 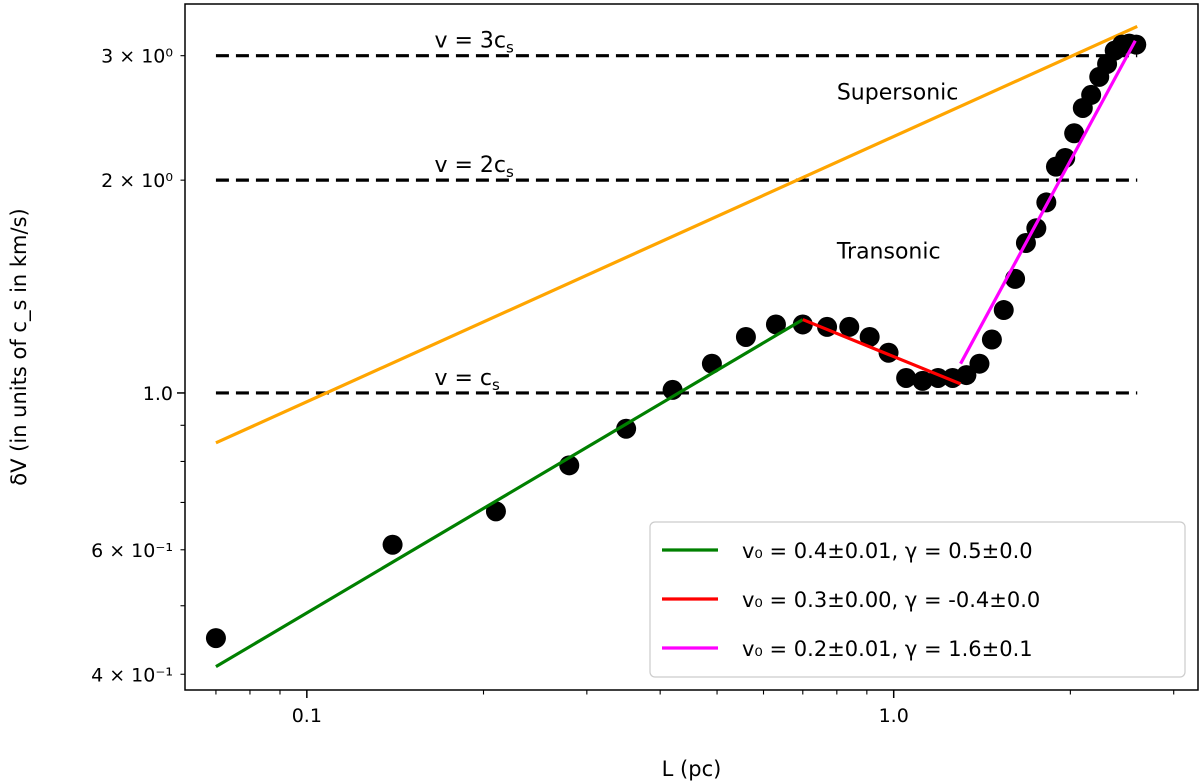 What do you see at coordinates (888, 251) in the screenshot?
I see `annotation-transonic: Transonic` at bounding box center [888, 251].